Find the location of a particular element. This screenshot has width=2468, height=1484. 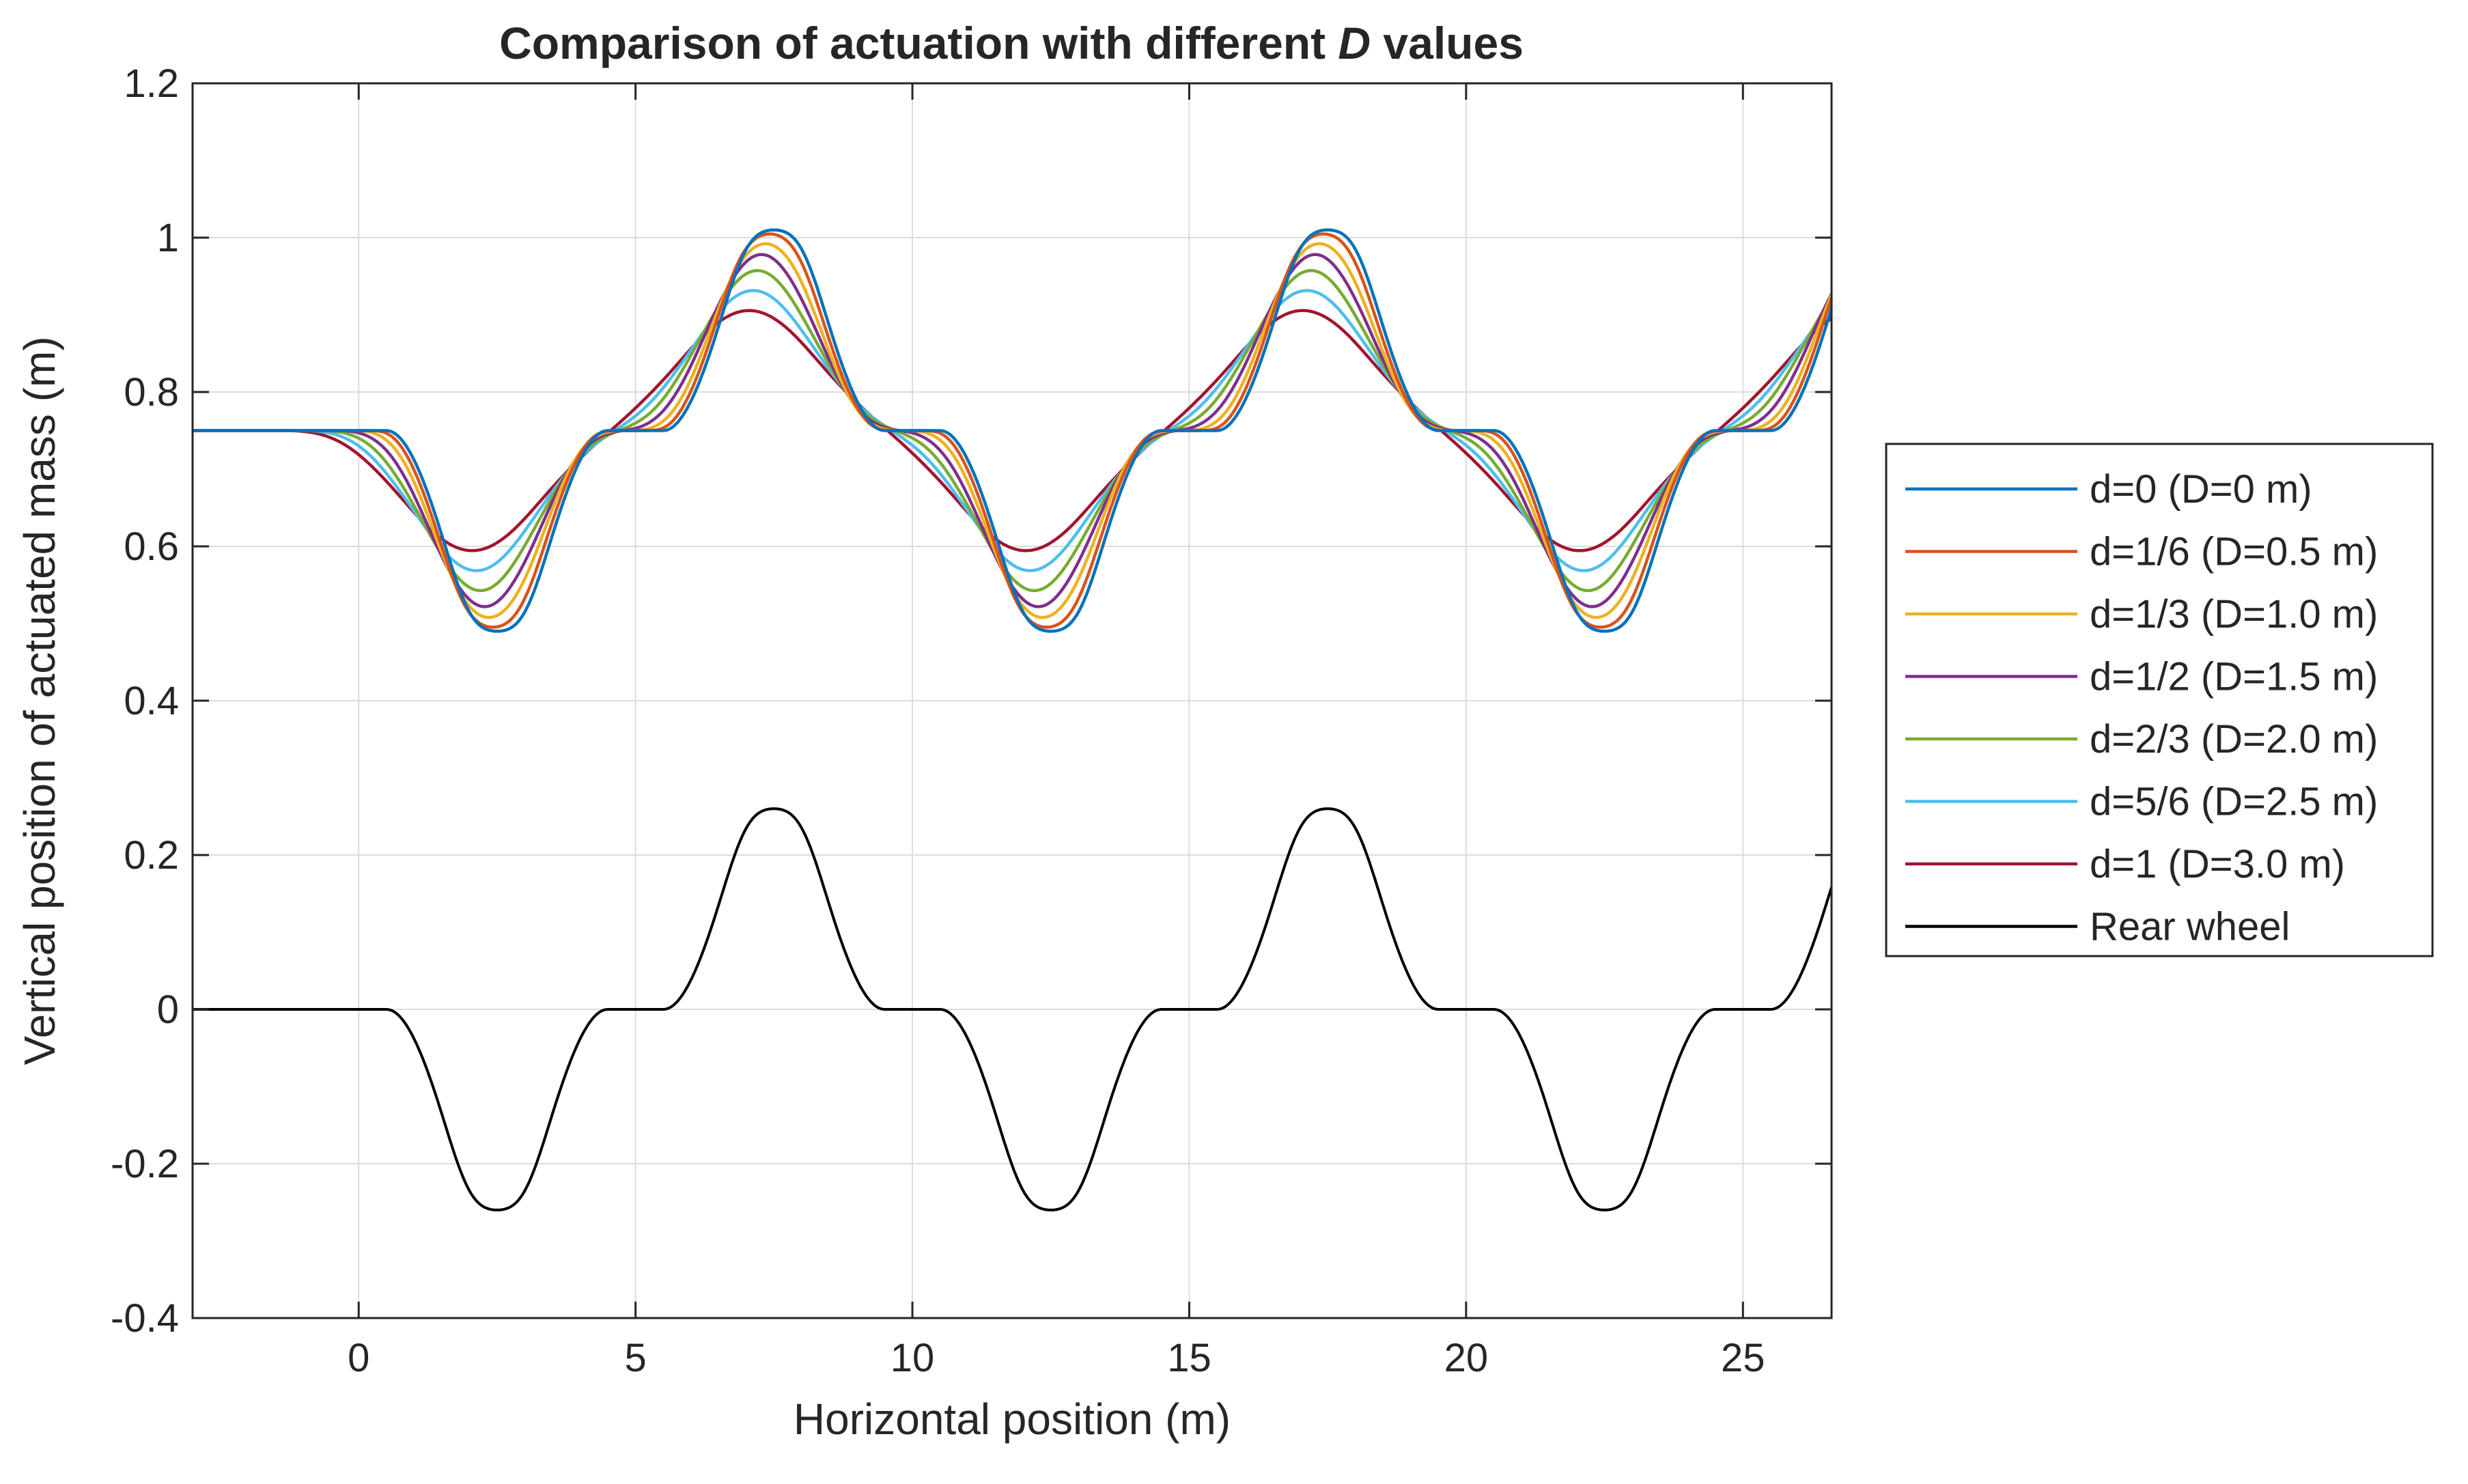

series-line is located at coordinates (1012, 431).